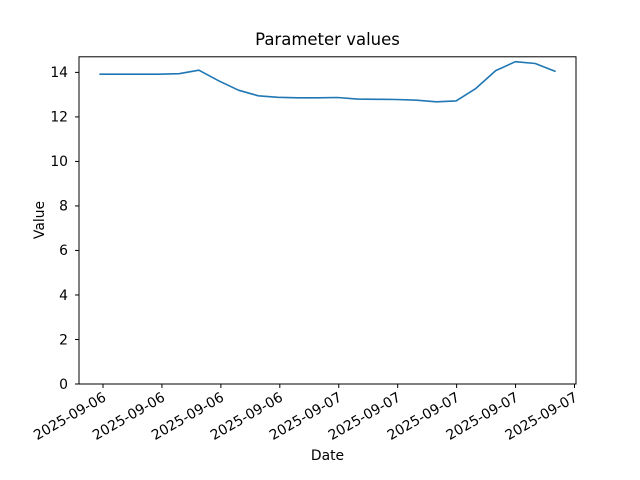  What do you see at coordinates (63, 251) in the screenshot?
I see `y-tick-label: 6` at bounding box center [63, 251].